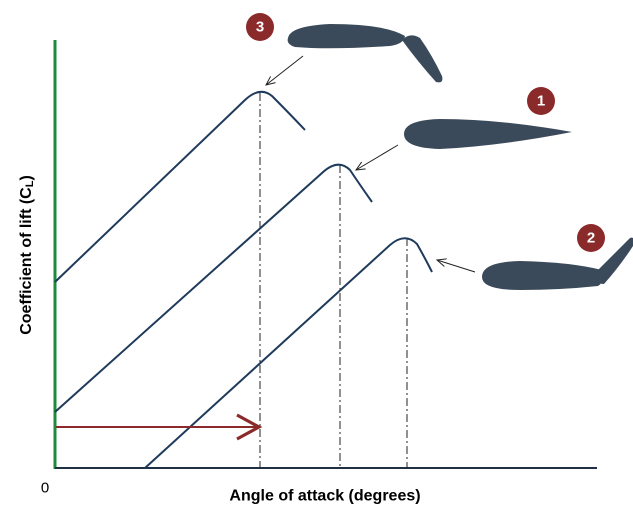 The height and width of the screenshot is (509, 633). Describe the element at coordinates (26, 177) in the screenshot. I see `y-label-suffix: )` at that location.